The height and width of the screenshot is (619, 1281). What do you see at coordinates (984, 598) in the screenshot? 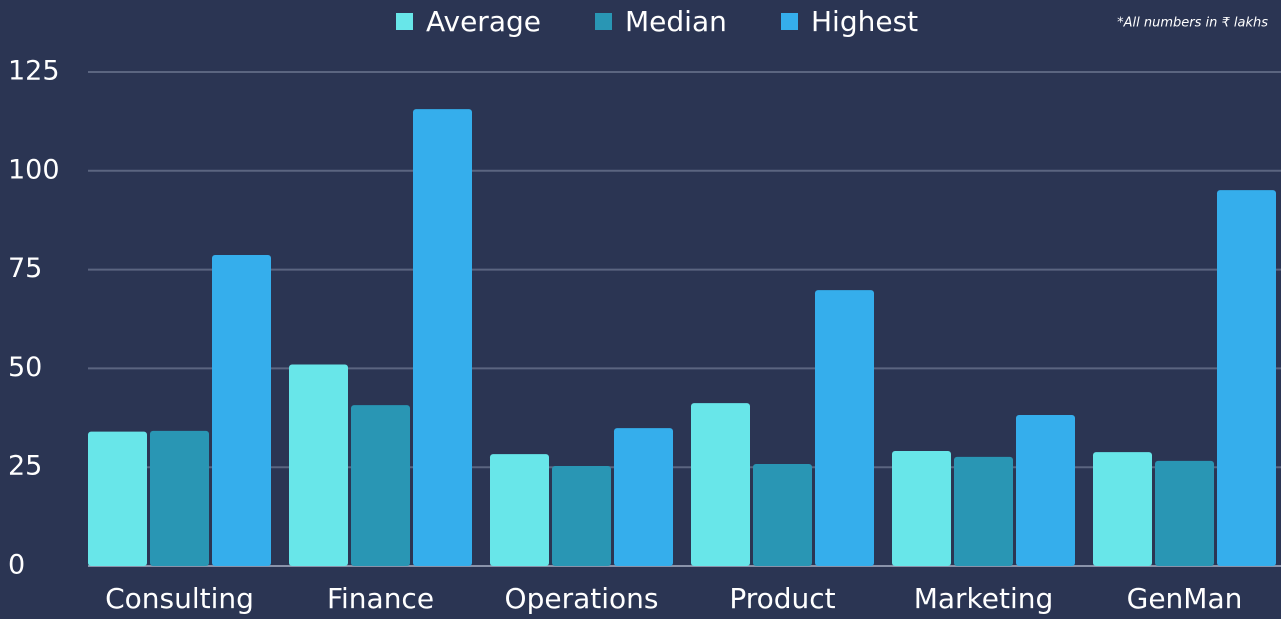
I see `x-tick-label: Marketing` at bounding box center [984, 598].